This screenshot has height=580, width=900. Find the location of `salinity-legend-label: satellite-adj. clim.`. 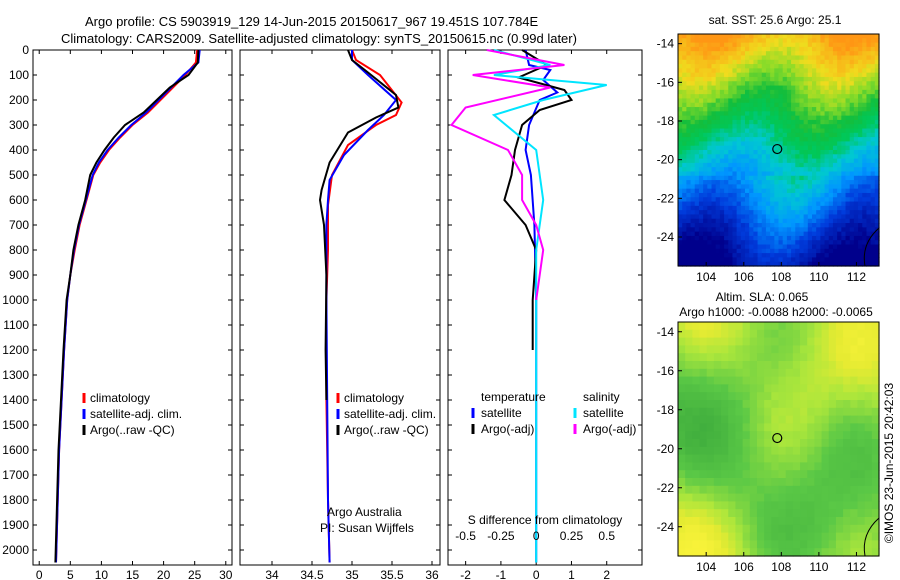

salinity-legend-label: satellite-adj. clim. is located at coordinates (390, 414).